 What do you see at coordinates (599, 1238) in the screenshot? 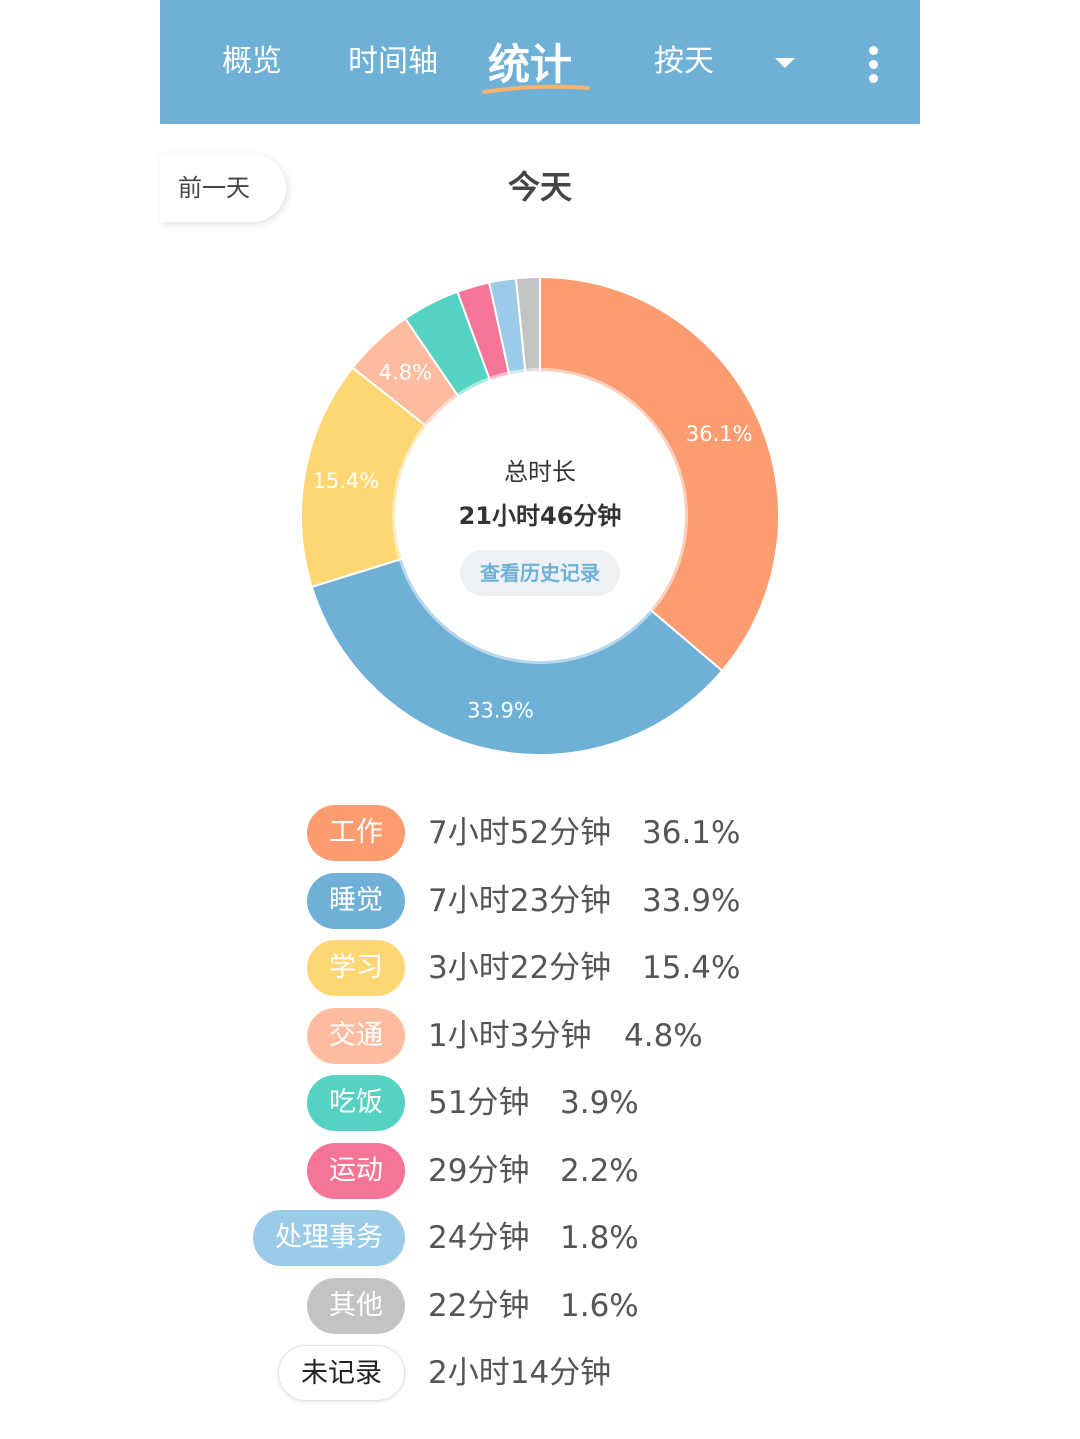
I see `category-percent: 1.8%` at bounding box center [599, 1238].